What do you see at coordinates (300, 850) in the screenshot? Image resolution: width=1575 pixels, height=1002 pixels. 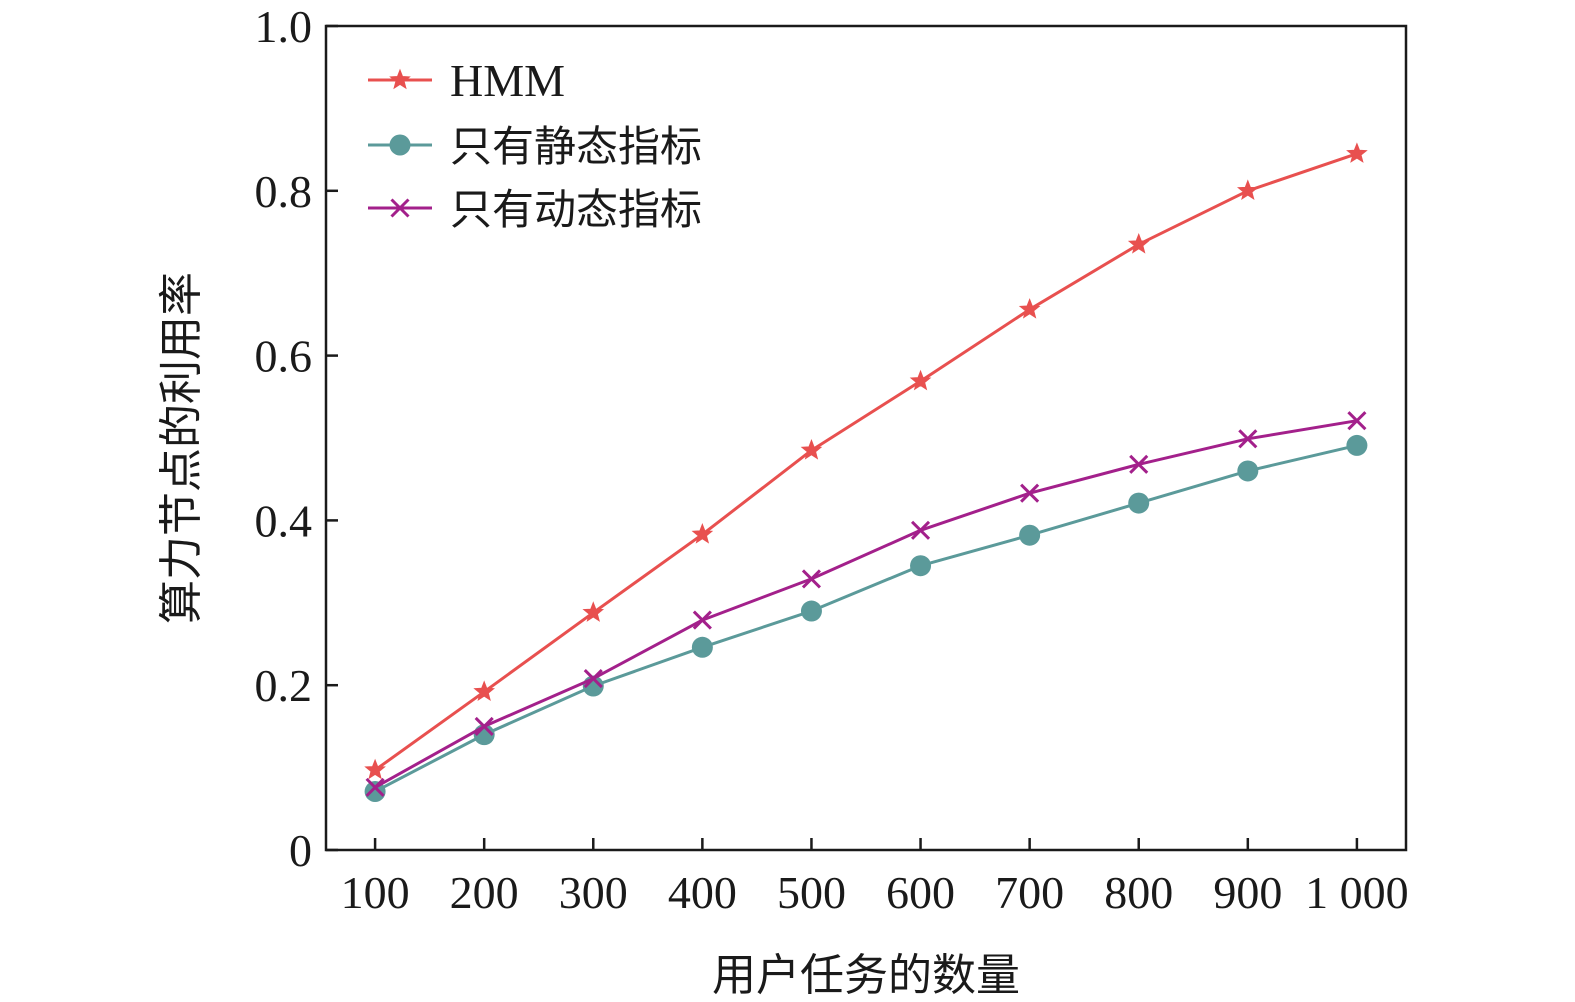 I see `y-tick-label: 0` at bounding box center [300, 850].